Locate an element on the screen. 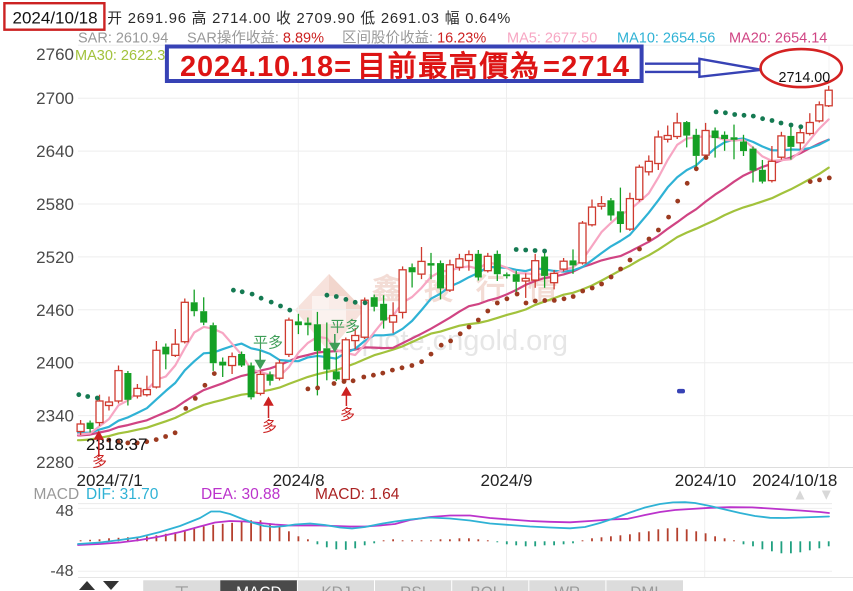 The image size is (853, 591). svg-text: 2580 is located at coordinates (55, 204).